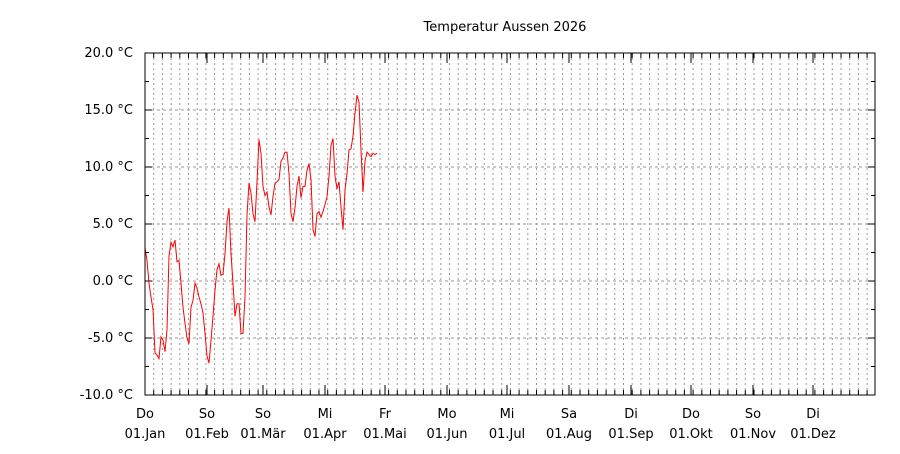  I want to click on x-tick-date: 01.Jun, so click(447, 434).